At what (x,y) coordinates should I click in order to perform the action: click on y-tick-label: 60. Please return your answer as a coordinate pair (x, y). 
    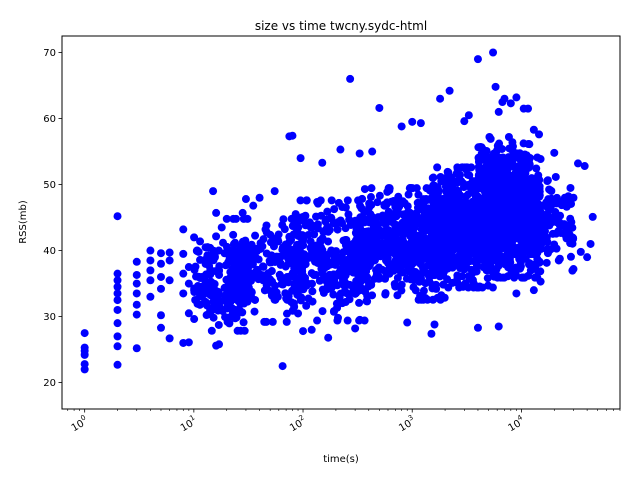
    Looking at the image, I should click on (49, 119).